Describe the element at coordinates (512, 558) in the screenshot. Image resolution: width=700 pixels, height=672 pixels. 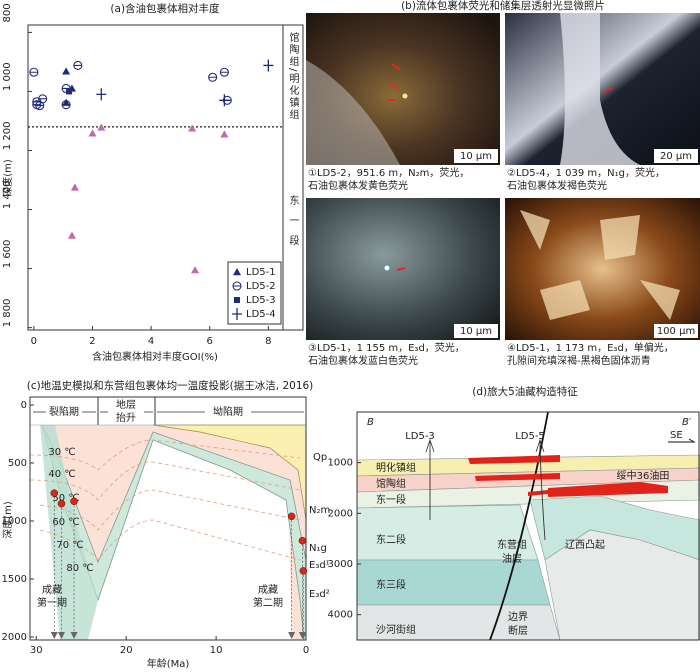
I see `reservoir-label: 油层` at that location.